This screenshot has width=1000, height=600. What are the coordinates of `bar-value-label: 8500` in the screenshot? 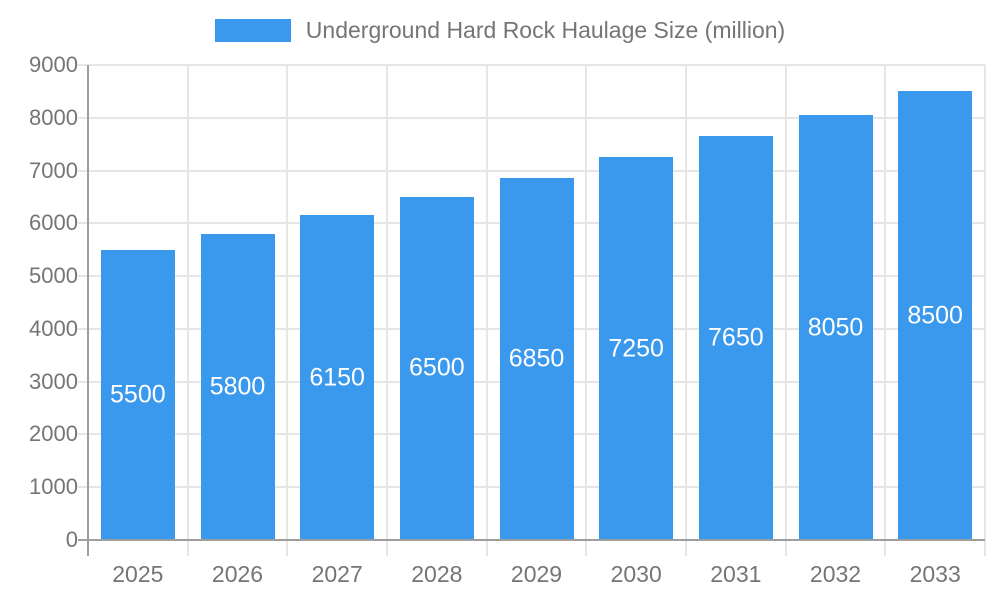 It's located at (935, 315).